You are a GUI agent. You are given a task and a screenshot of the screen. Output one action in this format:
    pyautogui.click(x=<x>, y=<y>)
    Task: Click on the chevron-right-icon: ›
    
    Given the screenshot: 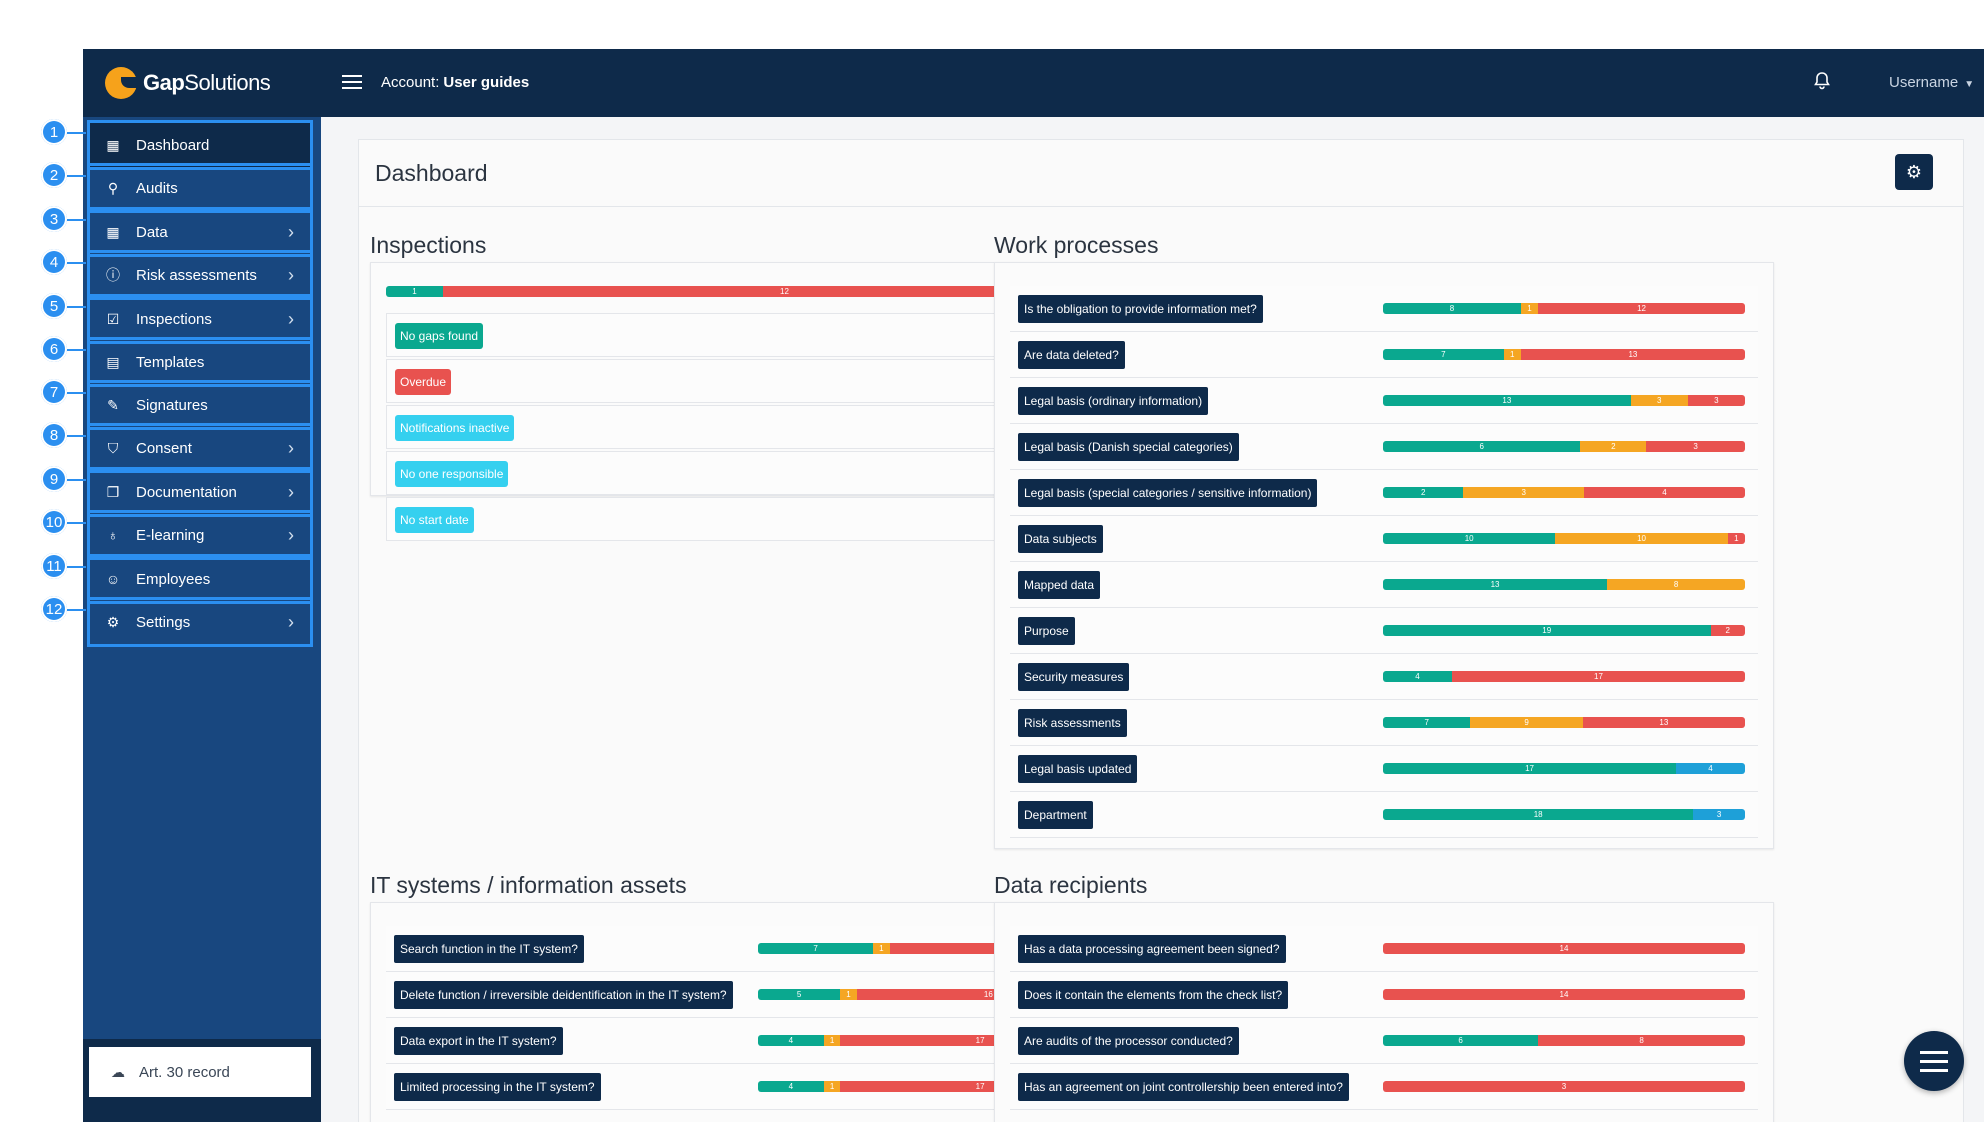 What is the action you would take?
    pyautogui.click(x=291, y=232)
    